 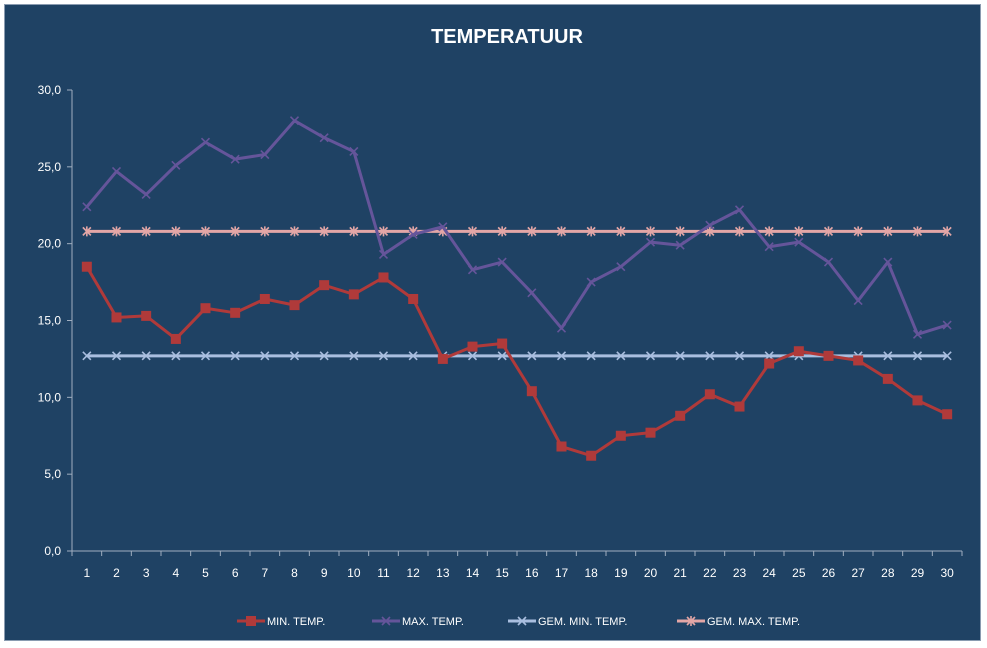 What do you see at coordinates (443, 573) in the screenshot?
I see `x-tick-label: 13` at bounding box center [443, 573].